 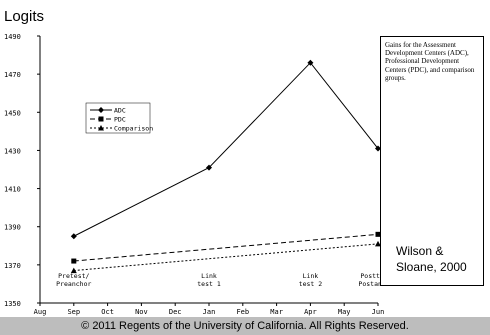 I want to click on x-tick-label: Dec, so click(x=175, y=312).